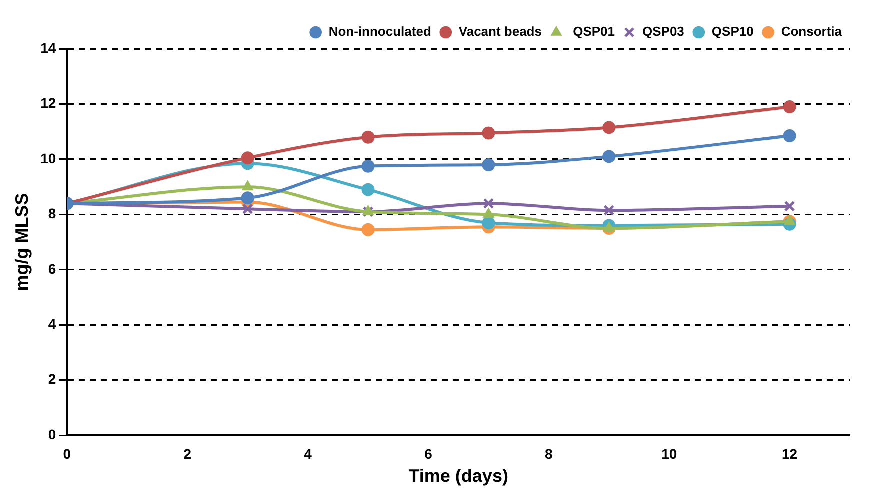  I want to click on legend-label: QSP03, so click(663, 32).